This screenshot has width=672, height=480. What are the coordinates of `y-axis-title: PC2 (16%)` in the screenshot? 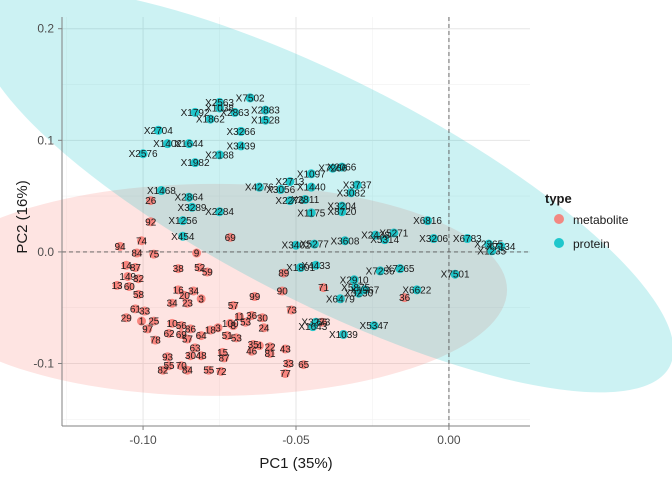 It's located at (22, 216).